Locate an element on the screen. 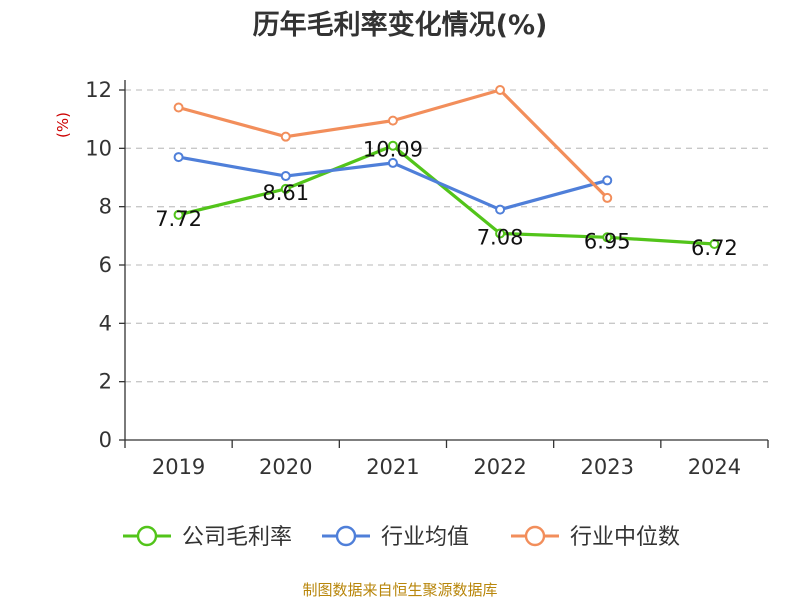 The height and width of the screenshot is (600, 800). x-tick-label: 2022 is located at coordinates (499, 467).